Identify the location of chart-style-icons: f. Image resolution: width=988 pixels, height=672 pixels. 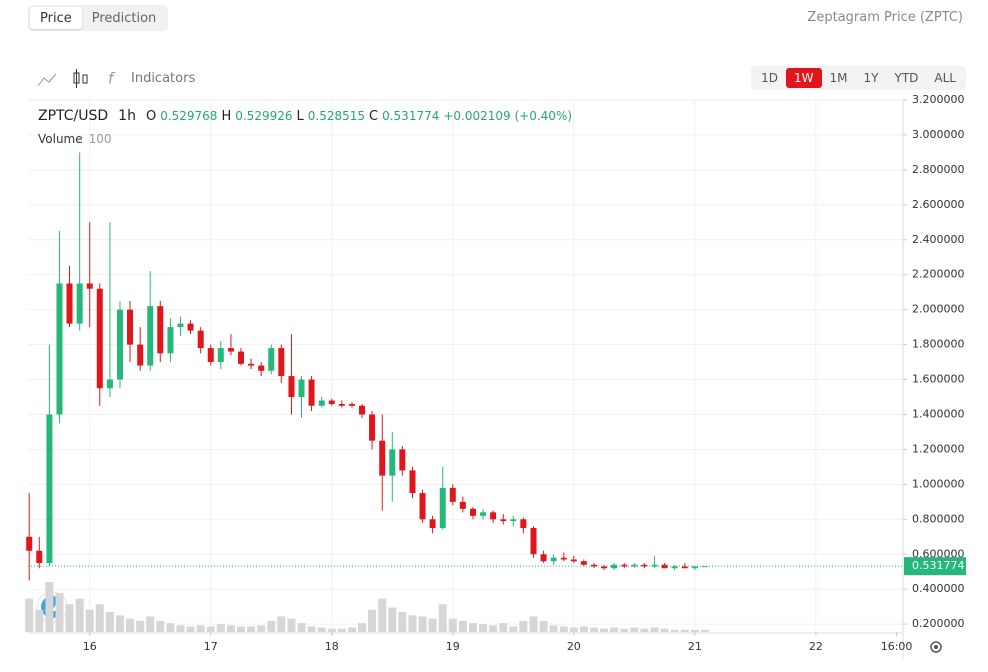
(76, 78).